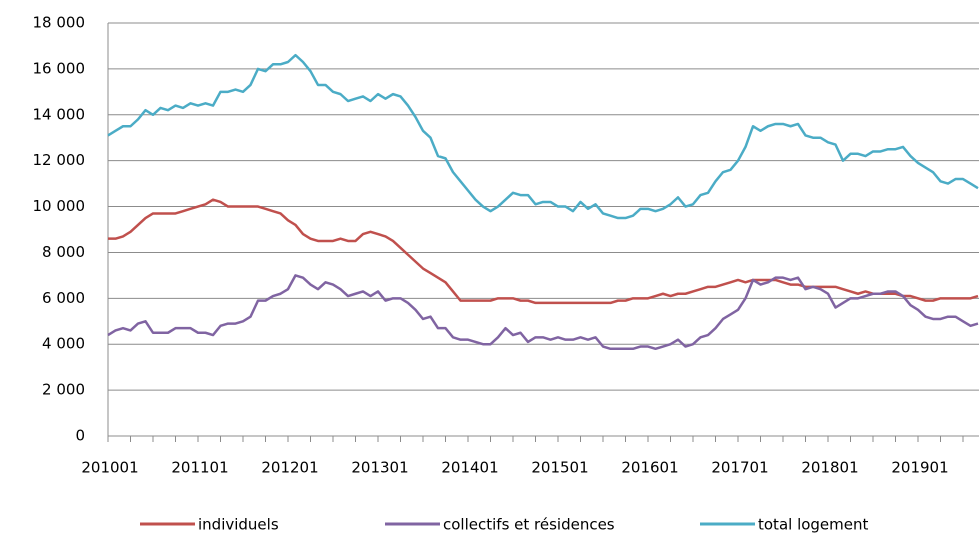  What do you see at coordinates (543, 312) in the screenshot?
I see `line-series` at bounding box center [543, 312].